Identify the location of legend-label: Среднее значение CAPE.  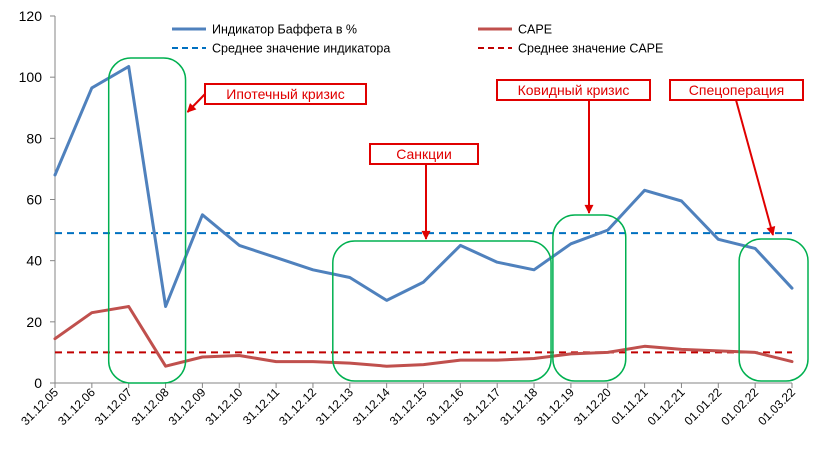
(590, 49).